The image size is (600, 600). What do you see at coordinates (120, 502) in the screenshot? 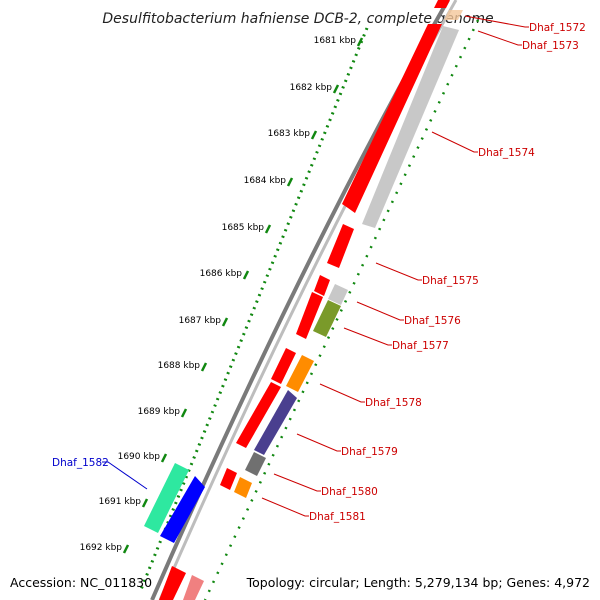
I see `kbp-tick-label: 1691 kbp` at bounding box center [120, 502].